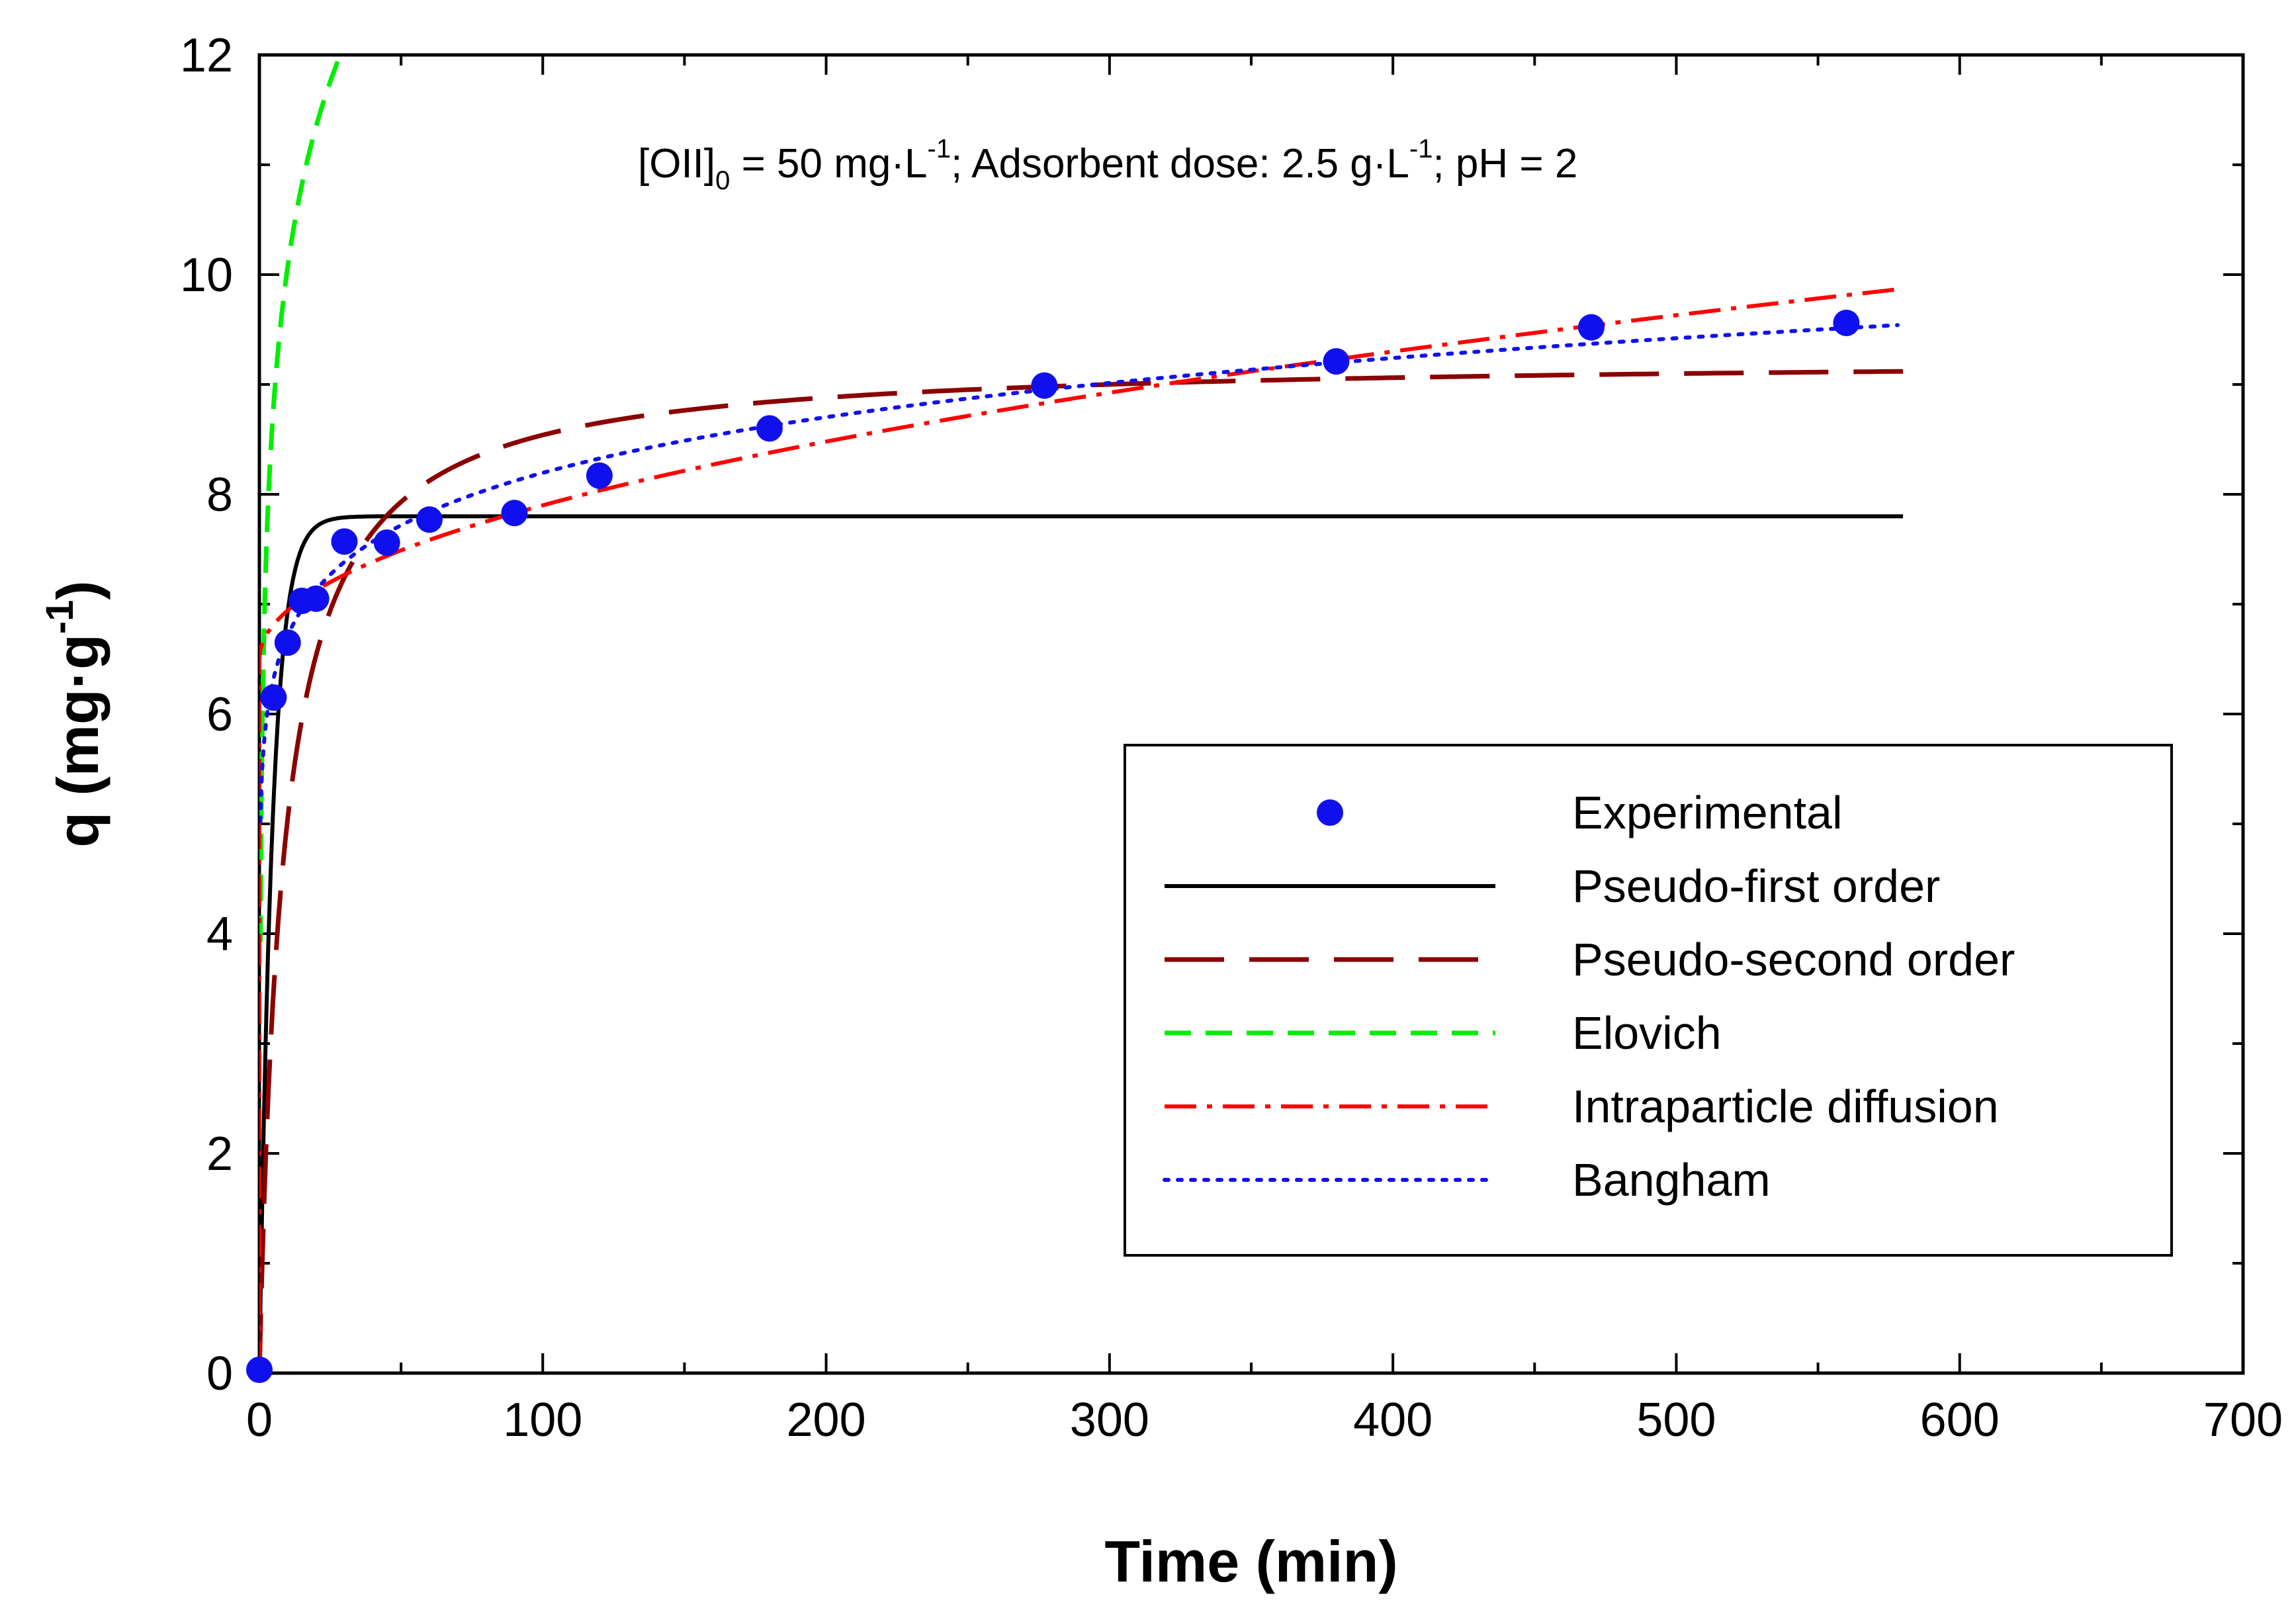  Describe the element at coordinates (1393, 1420) in the screenshot. I see `x-tick-label-400: 400` at that location.